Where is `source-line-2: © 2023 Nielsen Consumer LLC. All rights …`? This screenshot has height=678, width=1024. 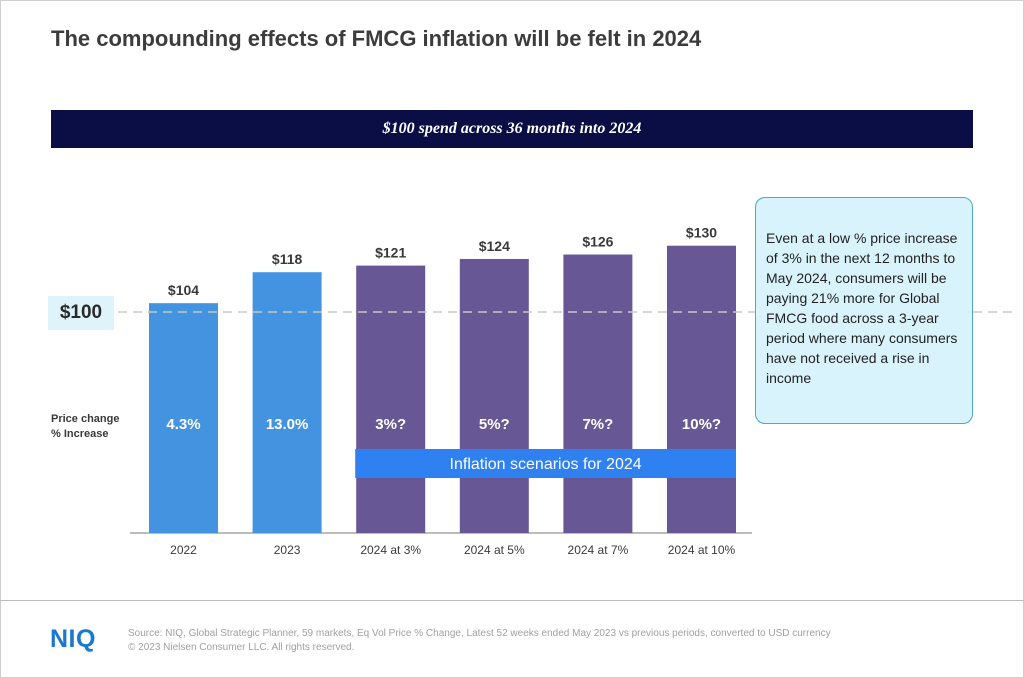
source-line-2: © 2023 Nielsen Consumer LLC. All rights … is located at coordinates (241, 647).